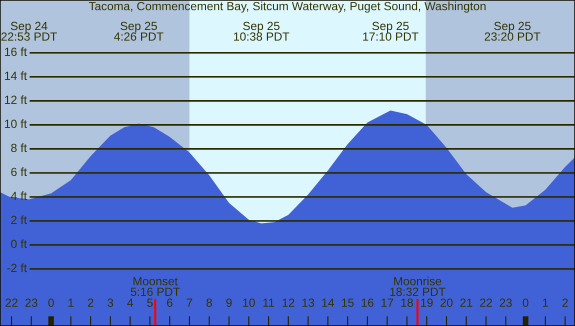  What do you see at coordinates (268, 302) in the screenshot?
I see `x-tick-label: 11` at bounding box center [268, 302].